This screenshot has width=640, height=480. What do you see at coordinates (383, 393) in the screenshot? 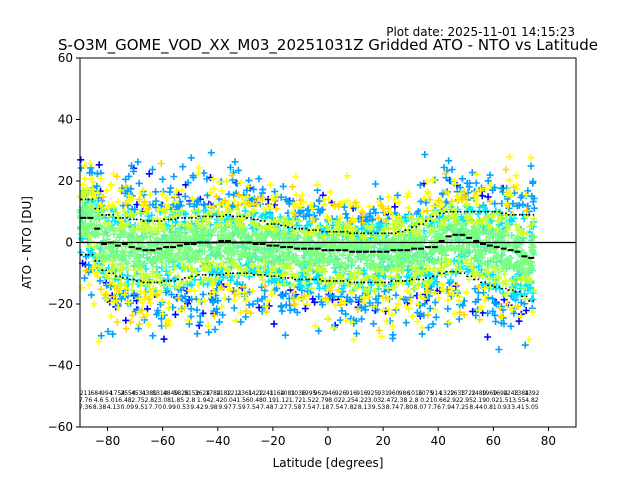
I see `bin-stat-label: 931` at bounding box center [383, 393].